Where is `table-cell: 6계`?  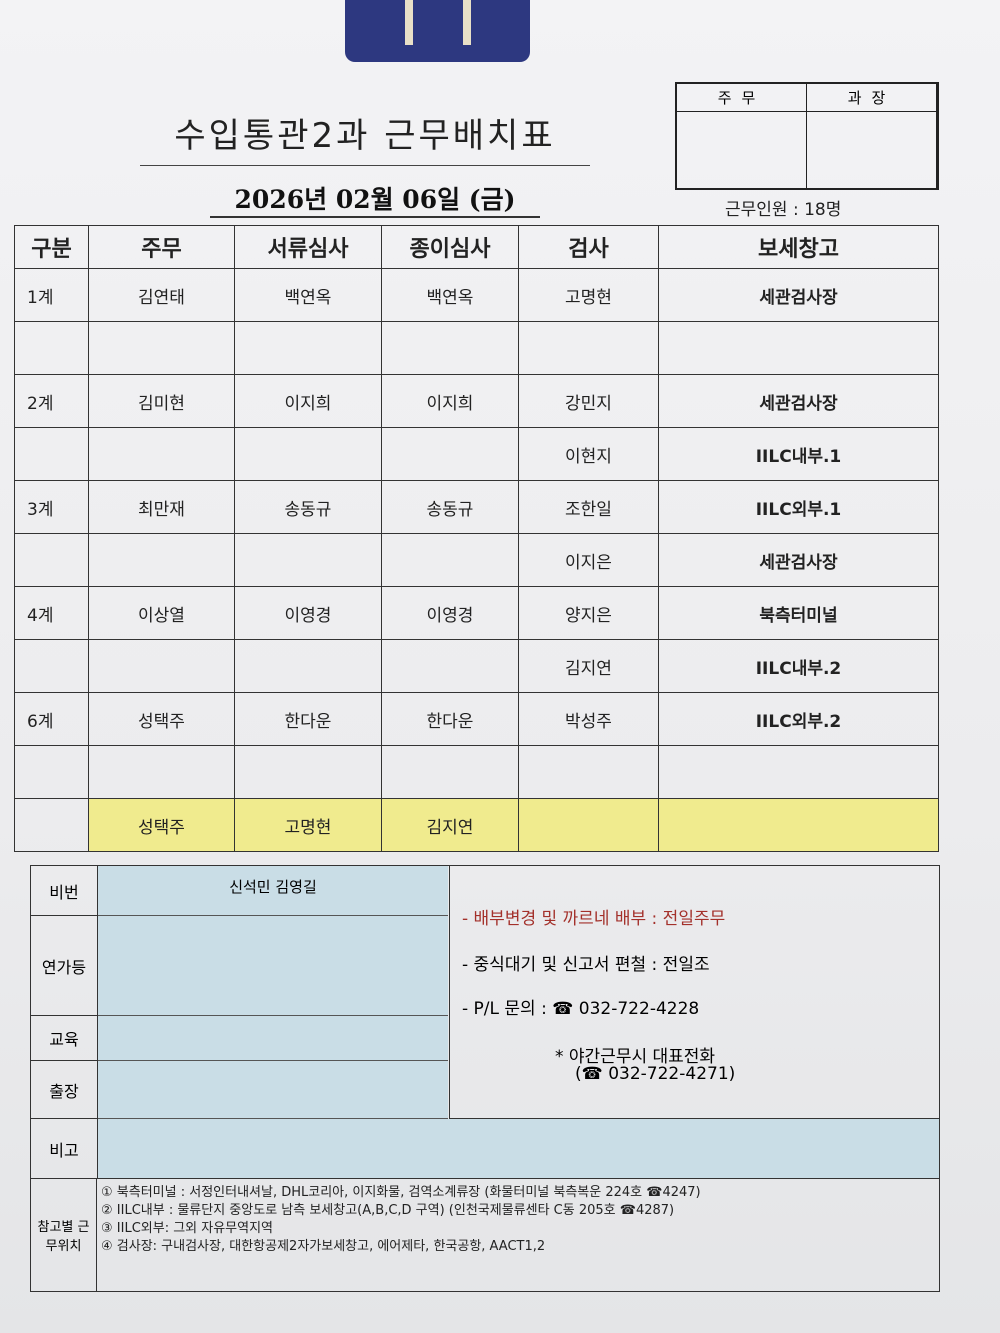 table-cell: 6계 is located at coordinates (51, 719).